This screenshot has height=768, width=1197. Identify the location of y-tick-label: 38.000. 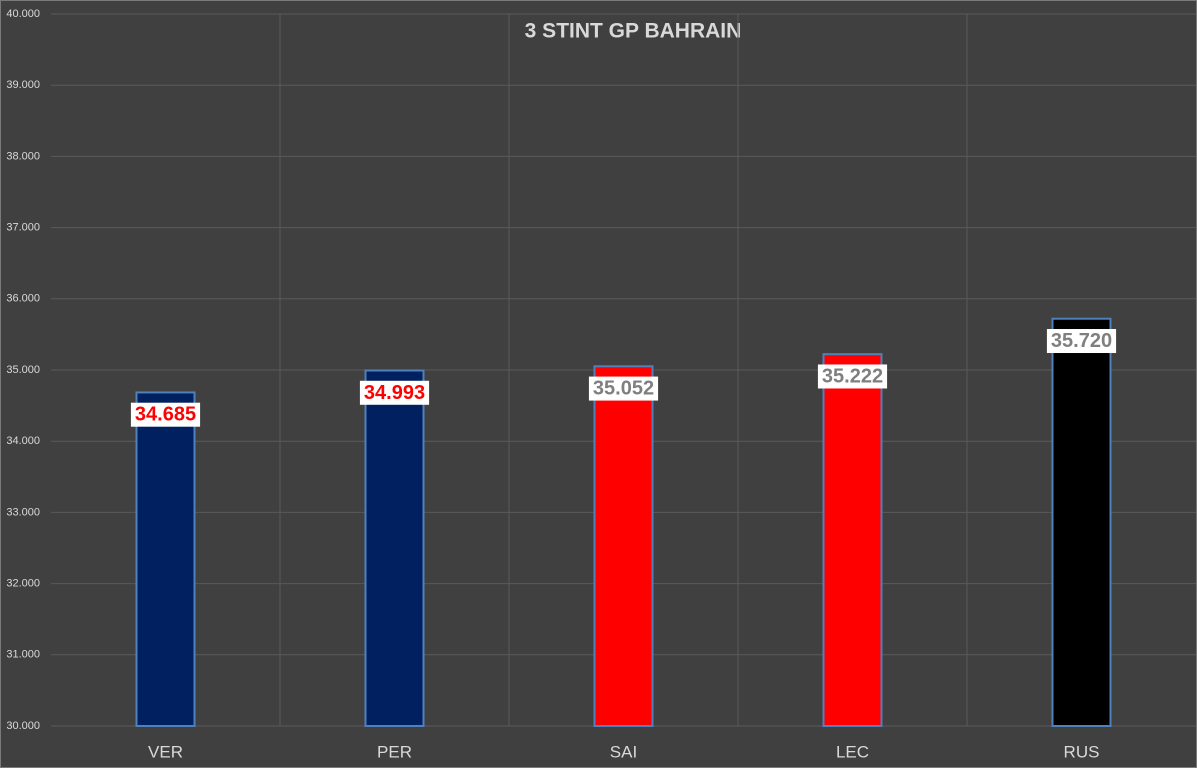
(23, 156).